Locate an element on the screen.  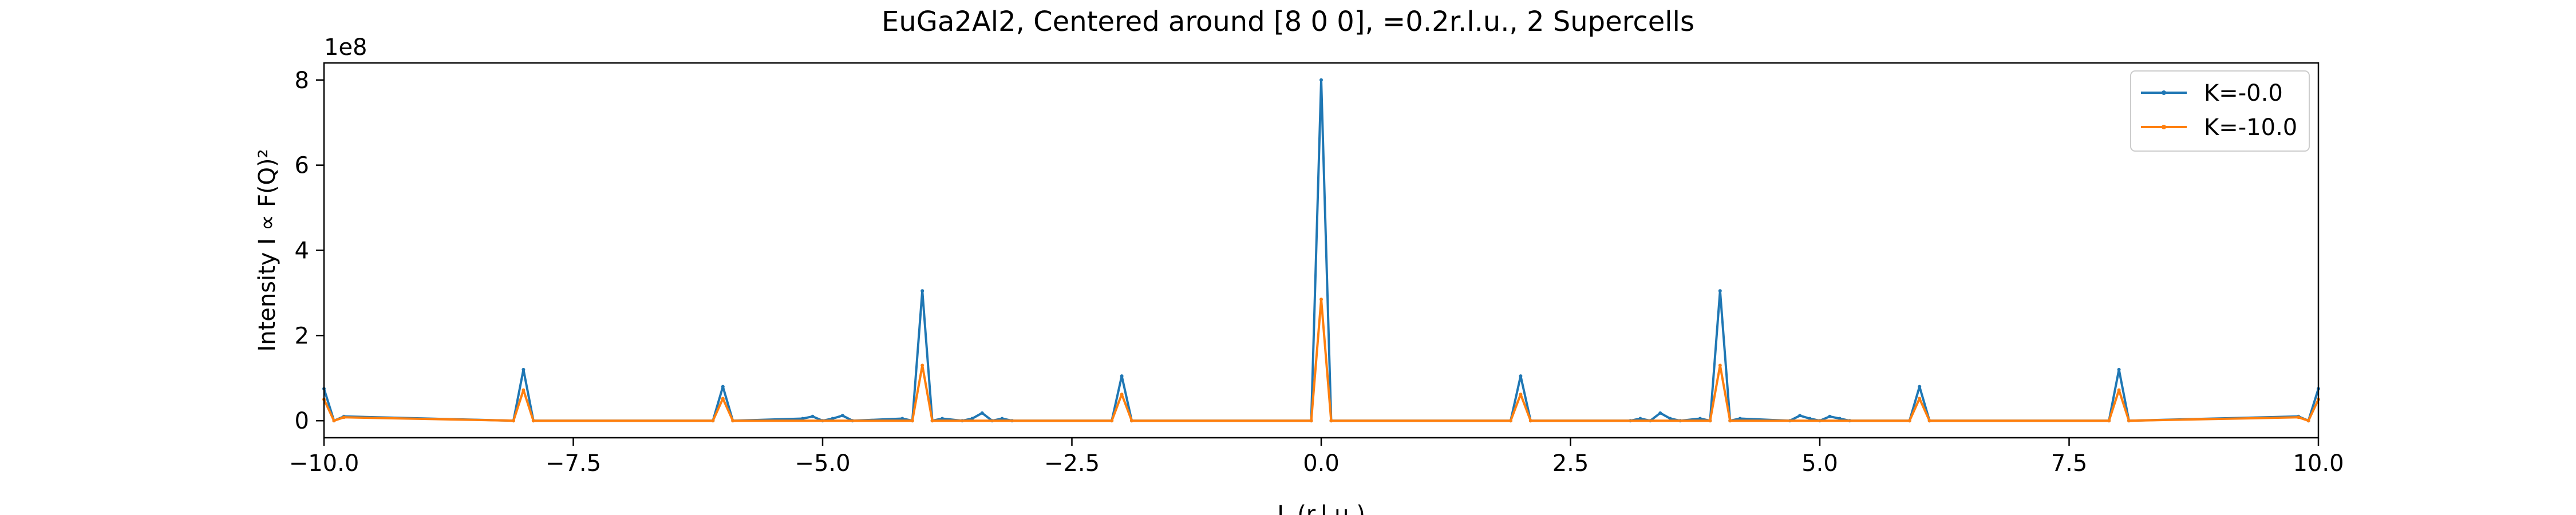
y-tick-label: 8 is located at coordinates (302, 81).